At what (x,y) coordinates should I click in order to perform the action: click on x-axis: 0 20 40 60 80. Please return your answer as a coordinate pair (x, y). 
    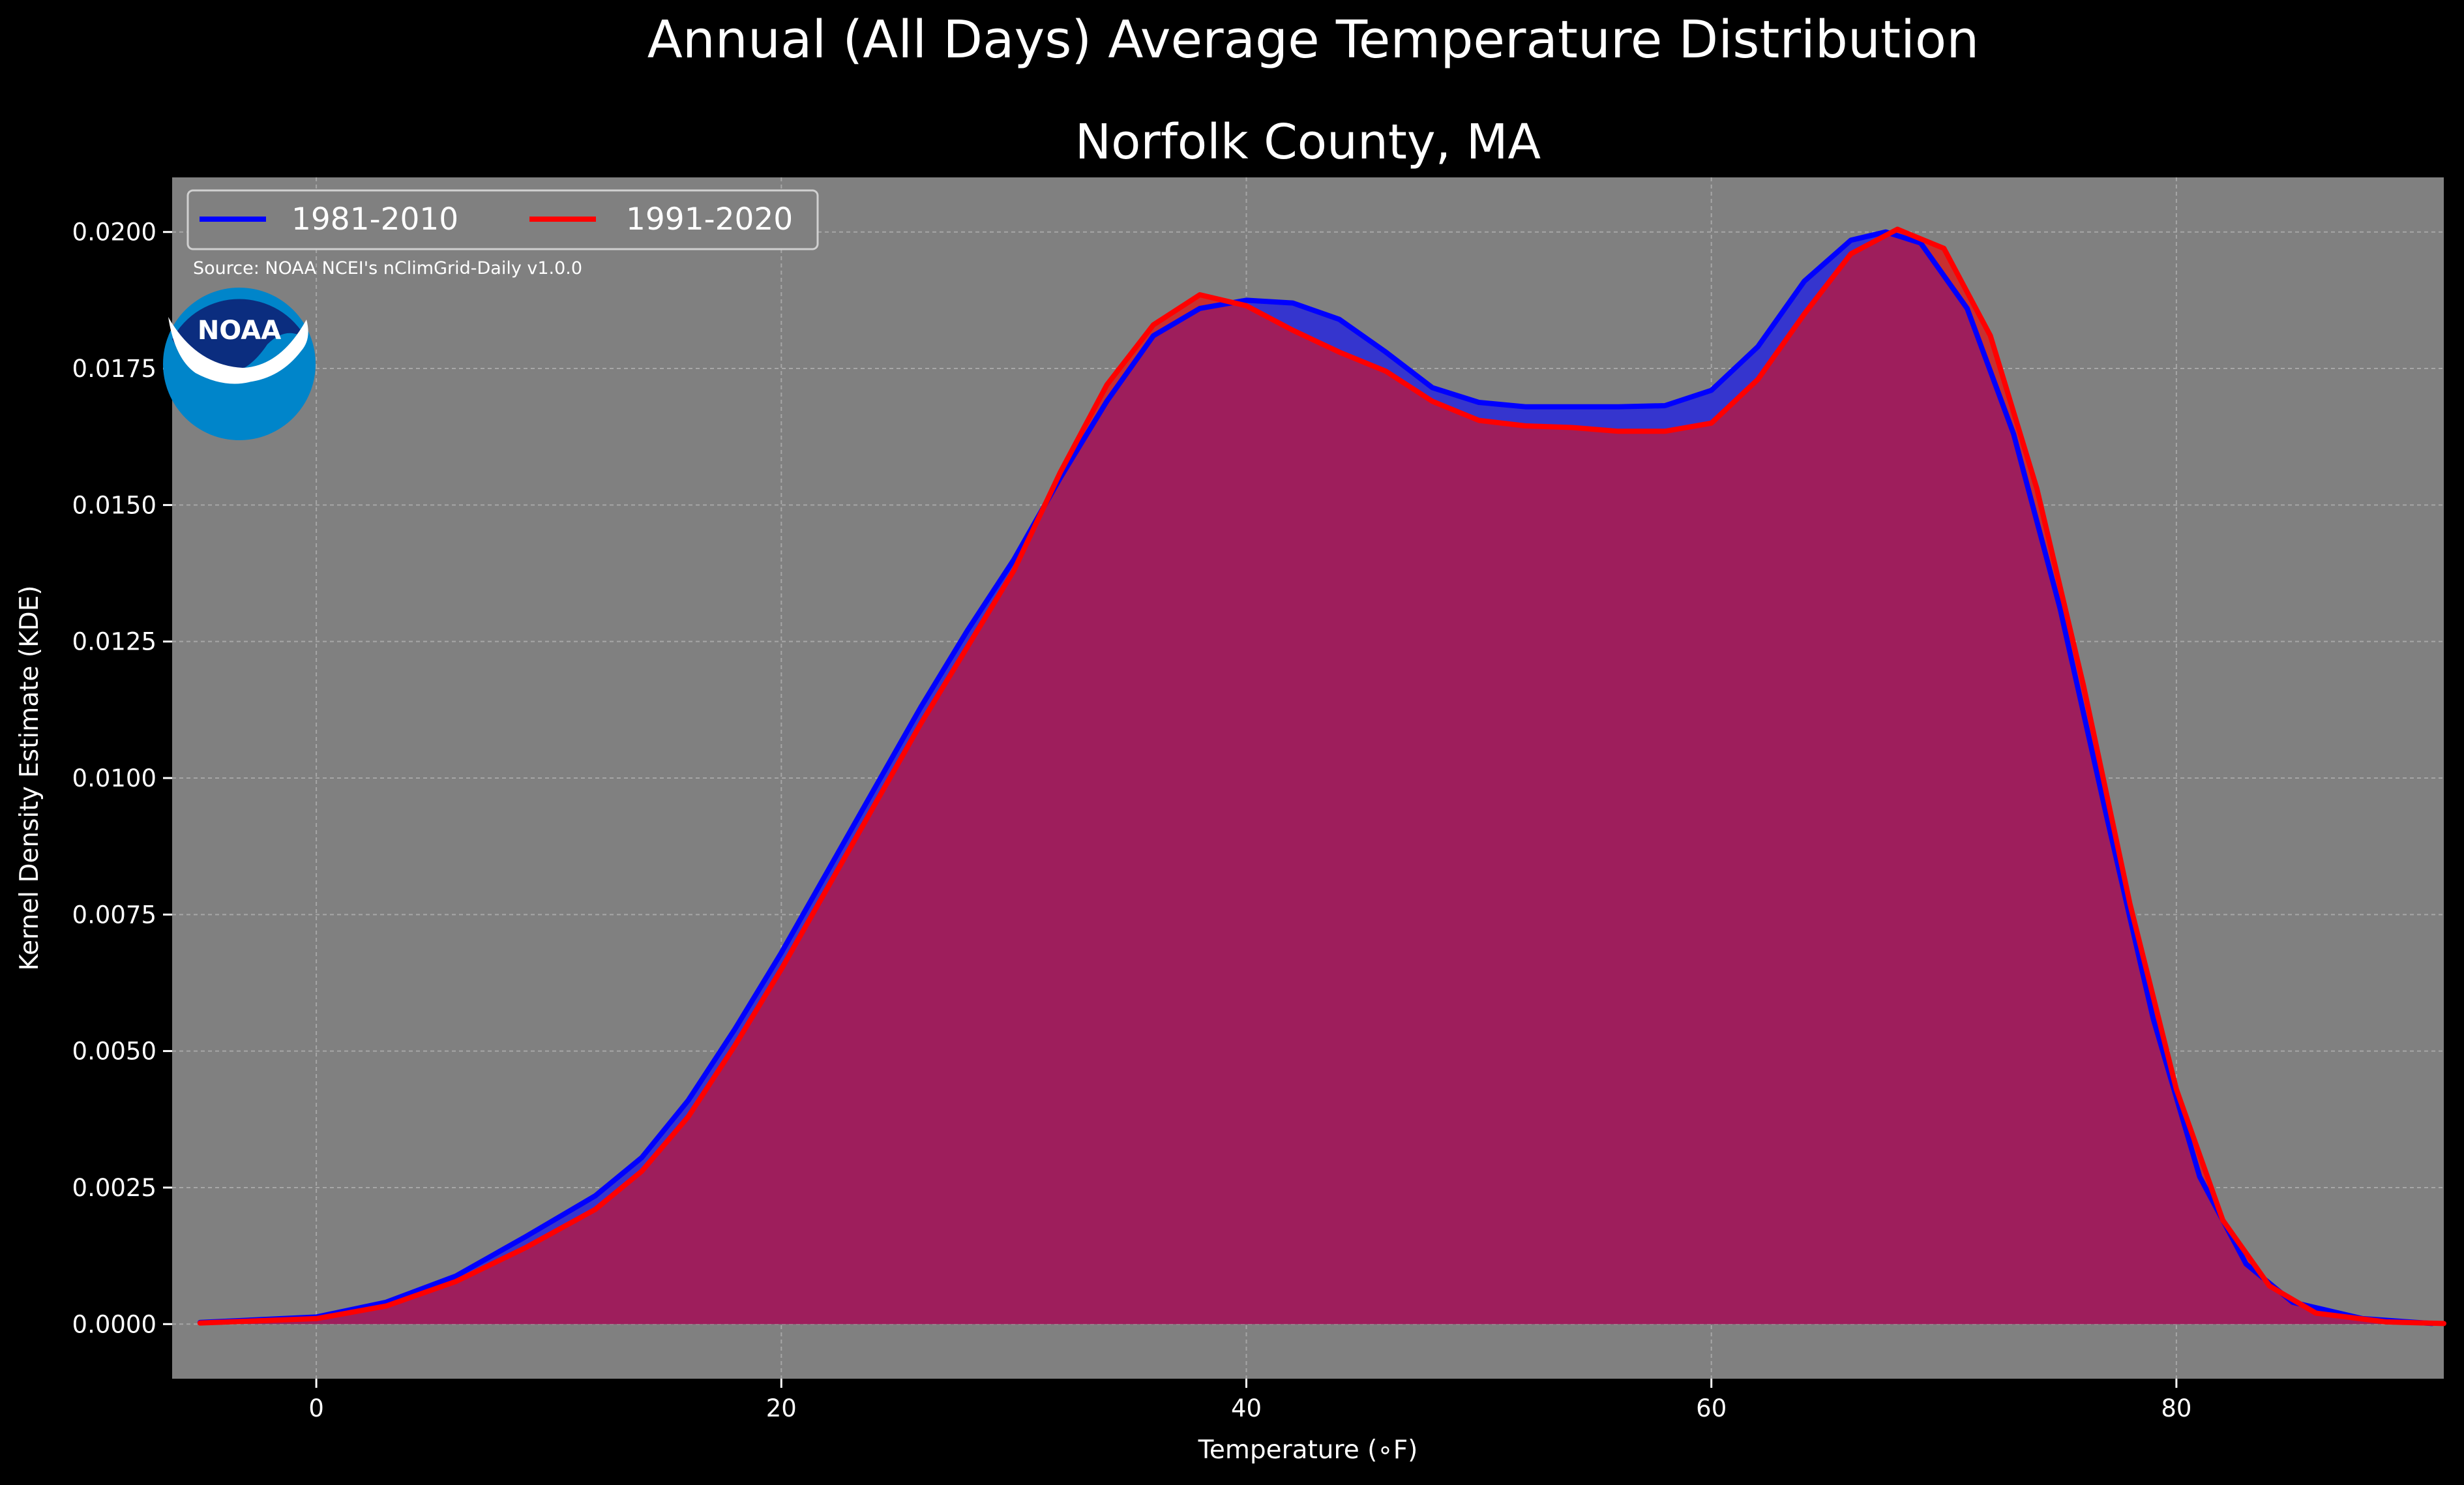
    Looking at the image, I should click on (1249, 1400).